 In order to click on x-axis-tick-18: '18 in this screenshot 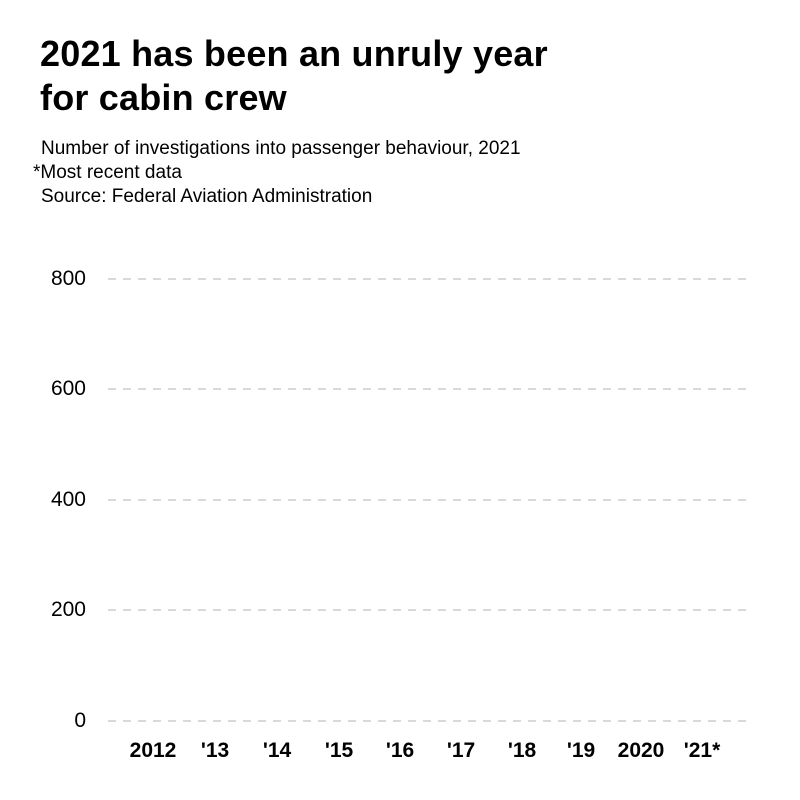, I will do `click(522, 750)`.